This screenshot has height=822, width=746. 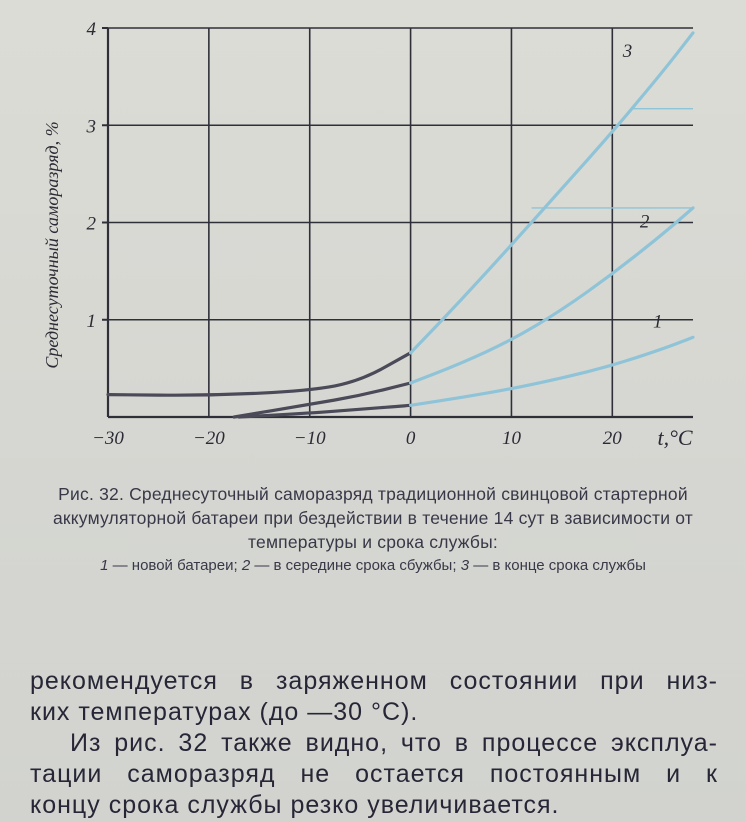 What do you see at coordinates (642, 186) in the screenshot?
I see `chart-series-labels: 1 2 3` at bounding box center [642, 186].